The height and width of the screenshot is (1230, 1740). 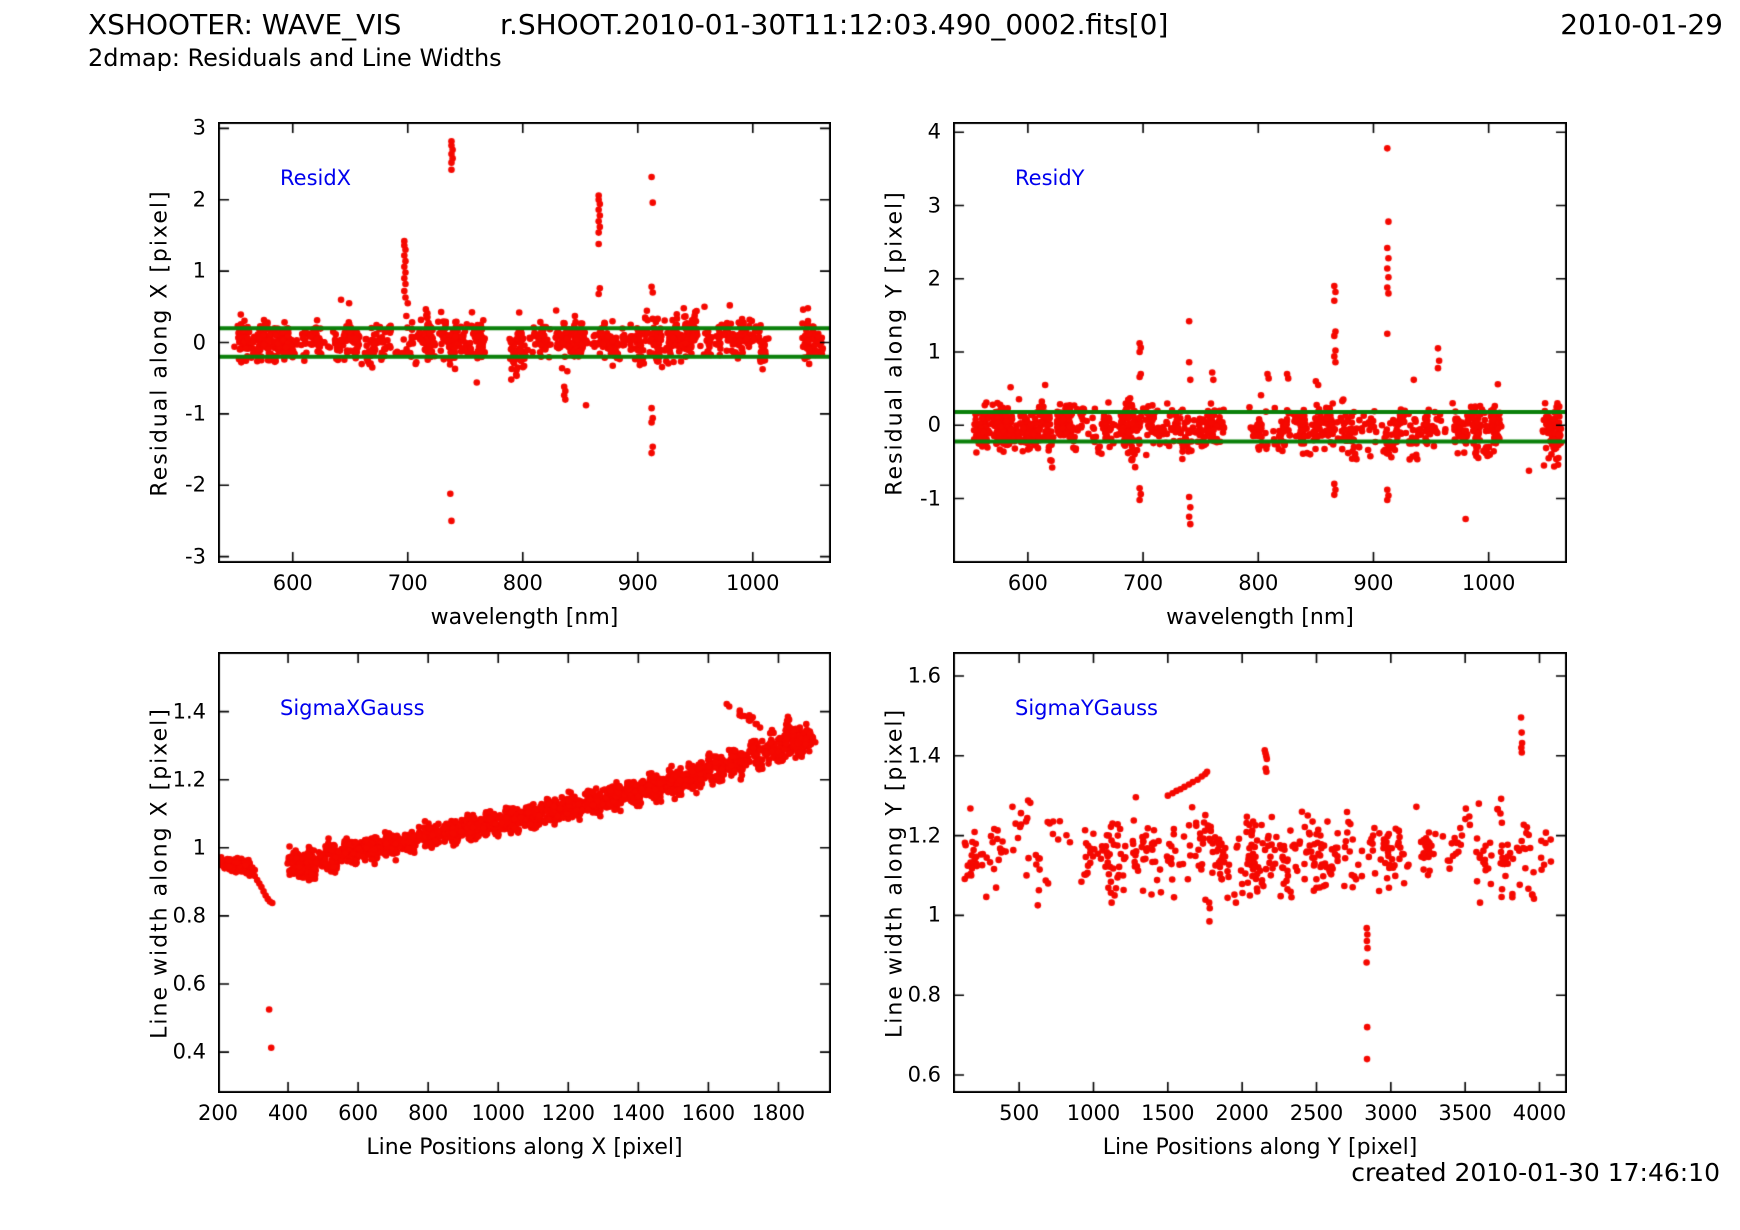 What do you see at coordinates (316, 178) in the screenshot?
I see `residx-inset-label: ResidX` at bounding box center [316, 178].